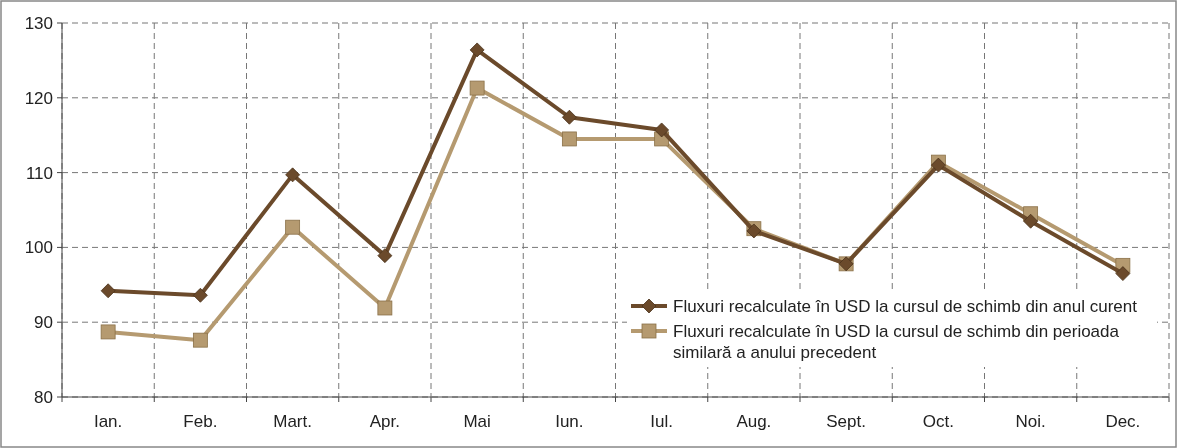 The image size is (1177, 448). What do you see at coordinates (1030, 421) in the screenshot?
I see `x-tick-label: Noi.` at bounding box center [1030, 421].